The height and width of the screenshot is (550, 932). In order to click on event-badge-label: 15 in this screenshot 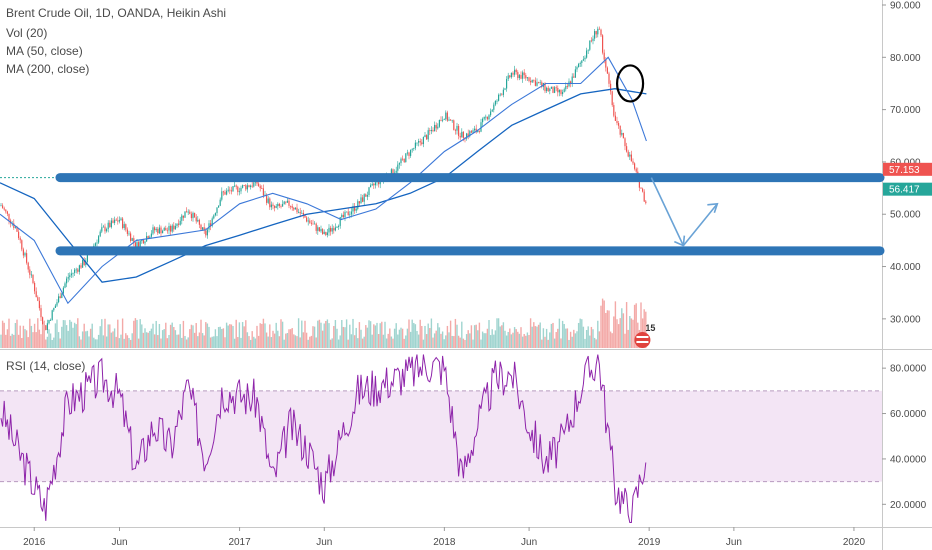, I will do `click(650, 328)`.